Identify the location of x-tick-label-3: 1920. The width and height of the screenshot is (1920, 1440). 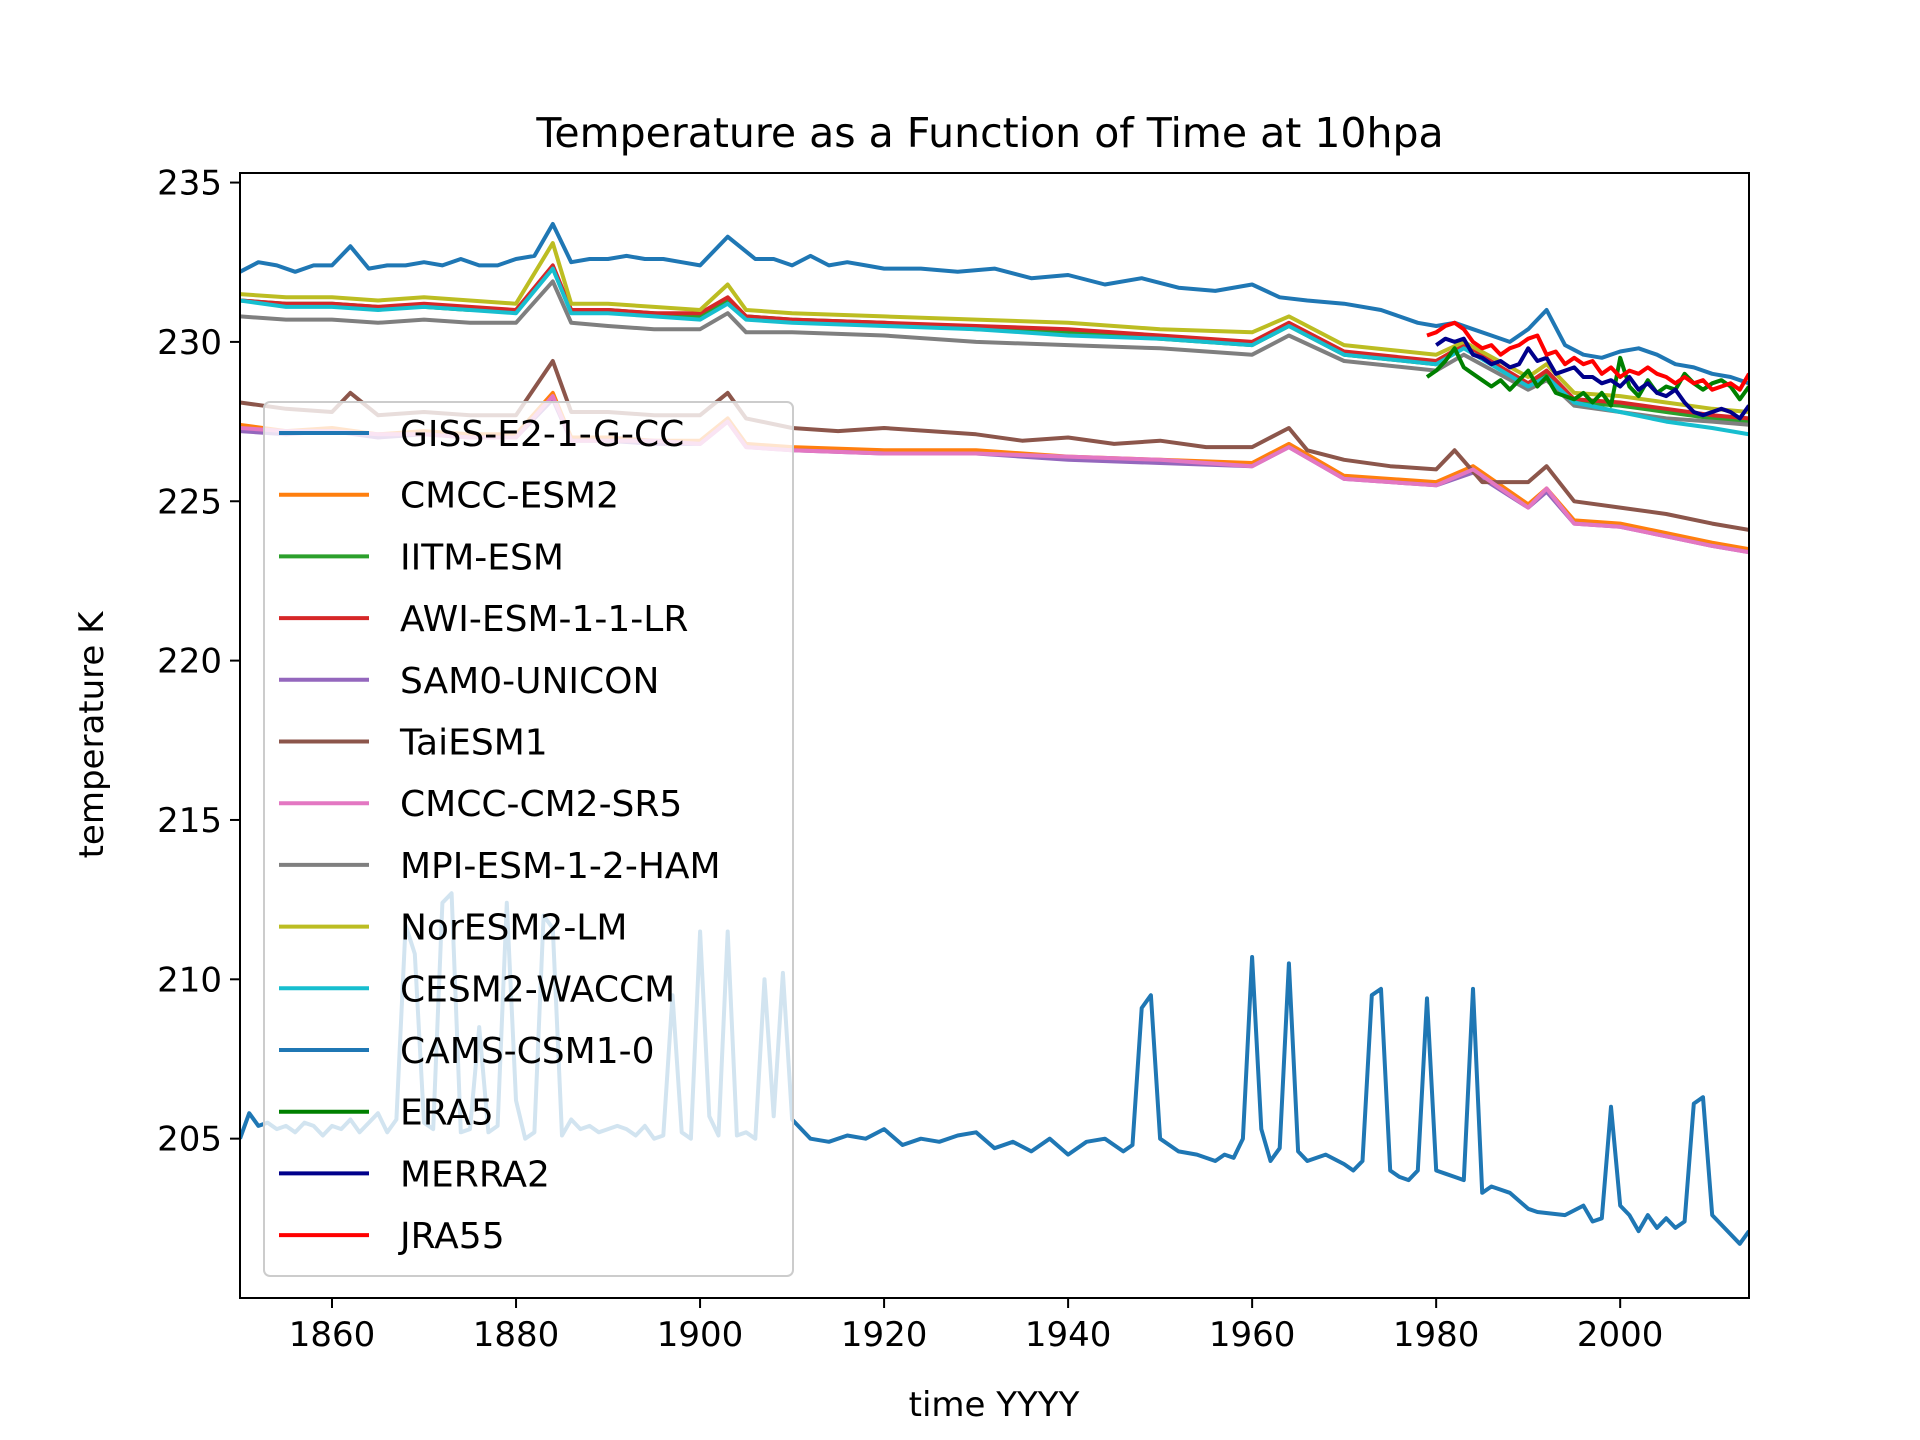
(884, 1335).